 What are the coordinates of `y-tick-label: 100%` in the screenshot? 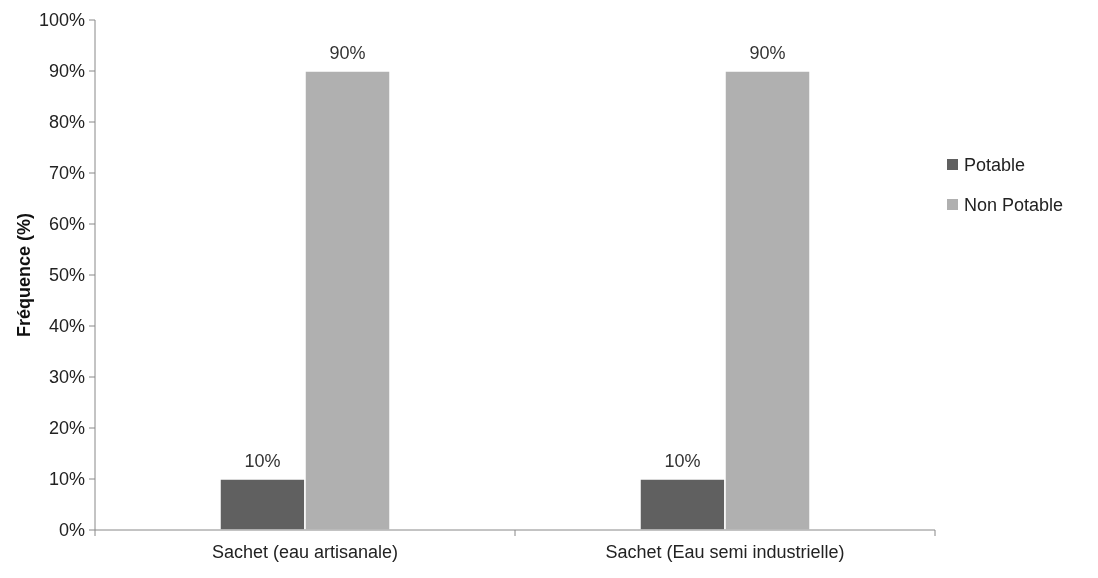 It's located at (61, 20).